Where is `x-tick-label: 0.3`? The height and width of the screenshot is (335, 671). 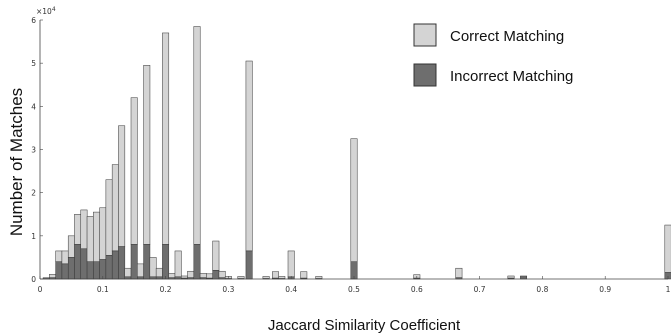
x-tick-label: 0.3 is located at coordinates (228, 289).